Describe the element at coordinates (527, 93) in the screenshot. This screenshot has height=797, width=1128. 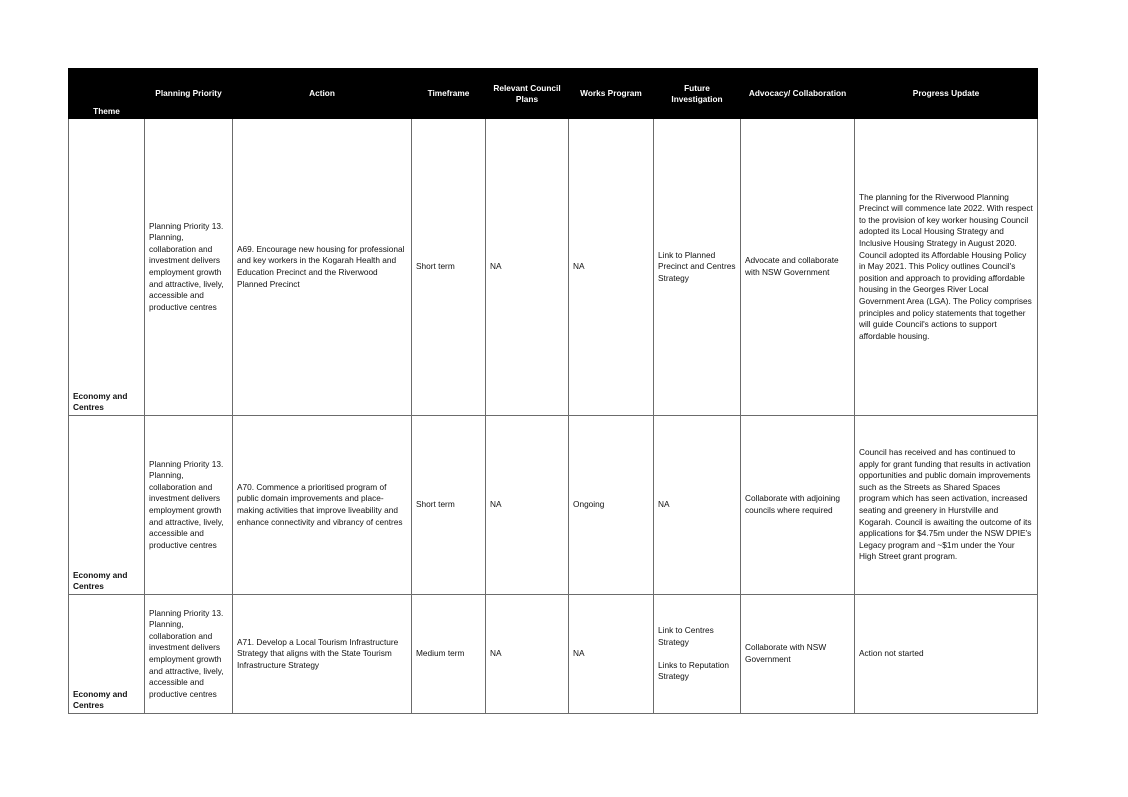
I see `header-relevant-council-plans: Relevant Council Plans` at that location.